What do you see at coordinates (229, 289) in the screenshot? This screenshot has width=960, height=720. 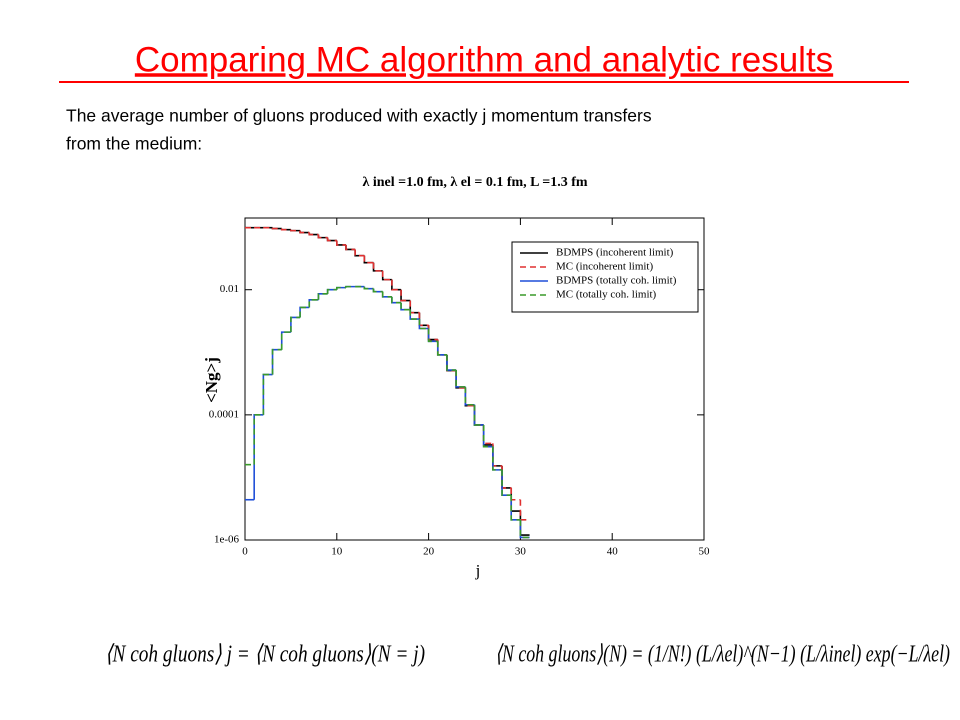 I see `y-tick-label: 0.01` at bounding box center [229, 289].